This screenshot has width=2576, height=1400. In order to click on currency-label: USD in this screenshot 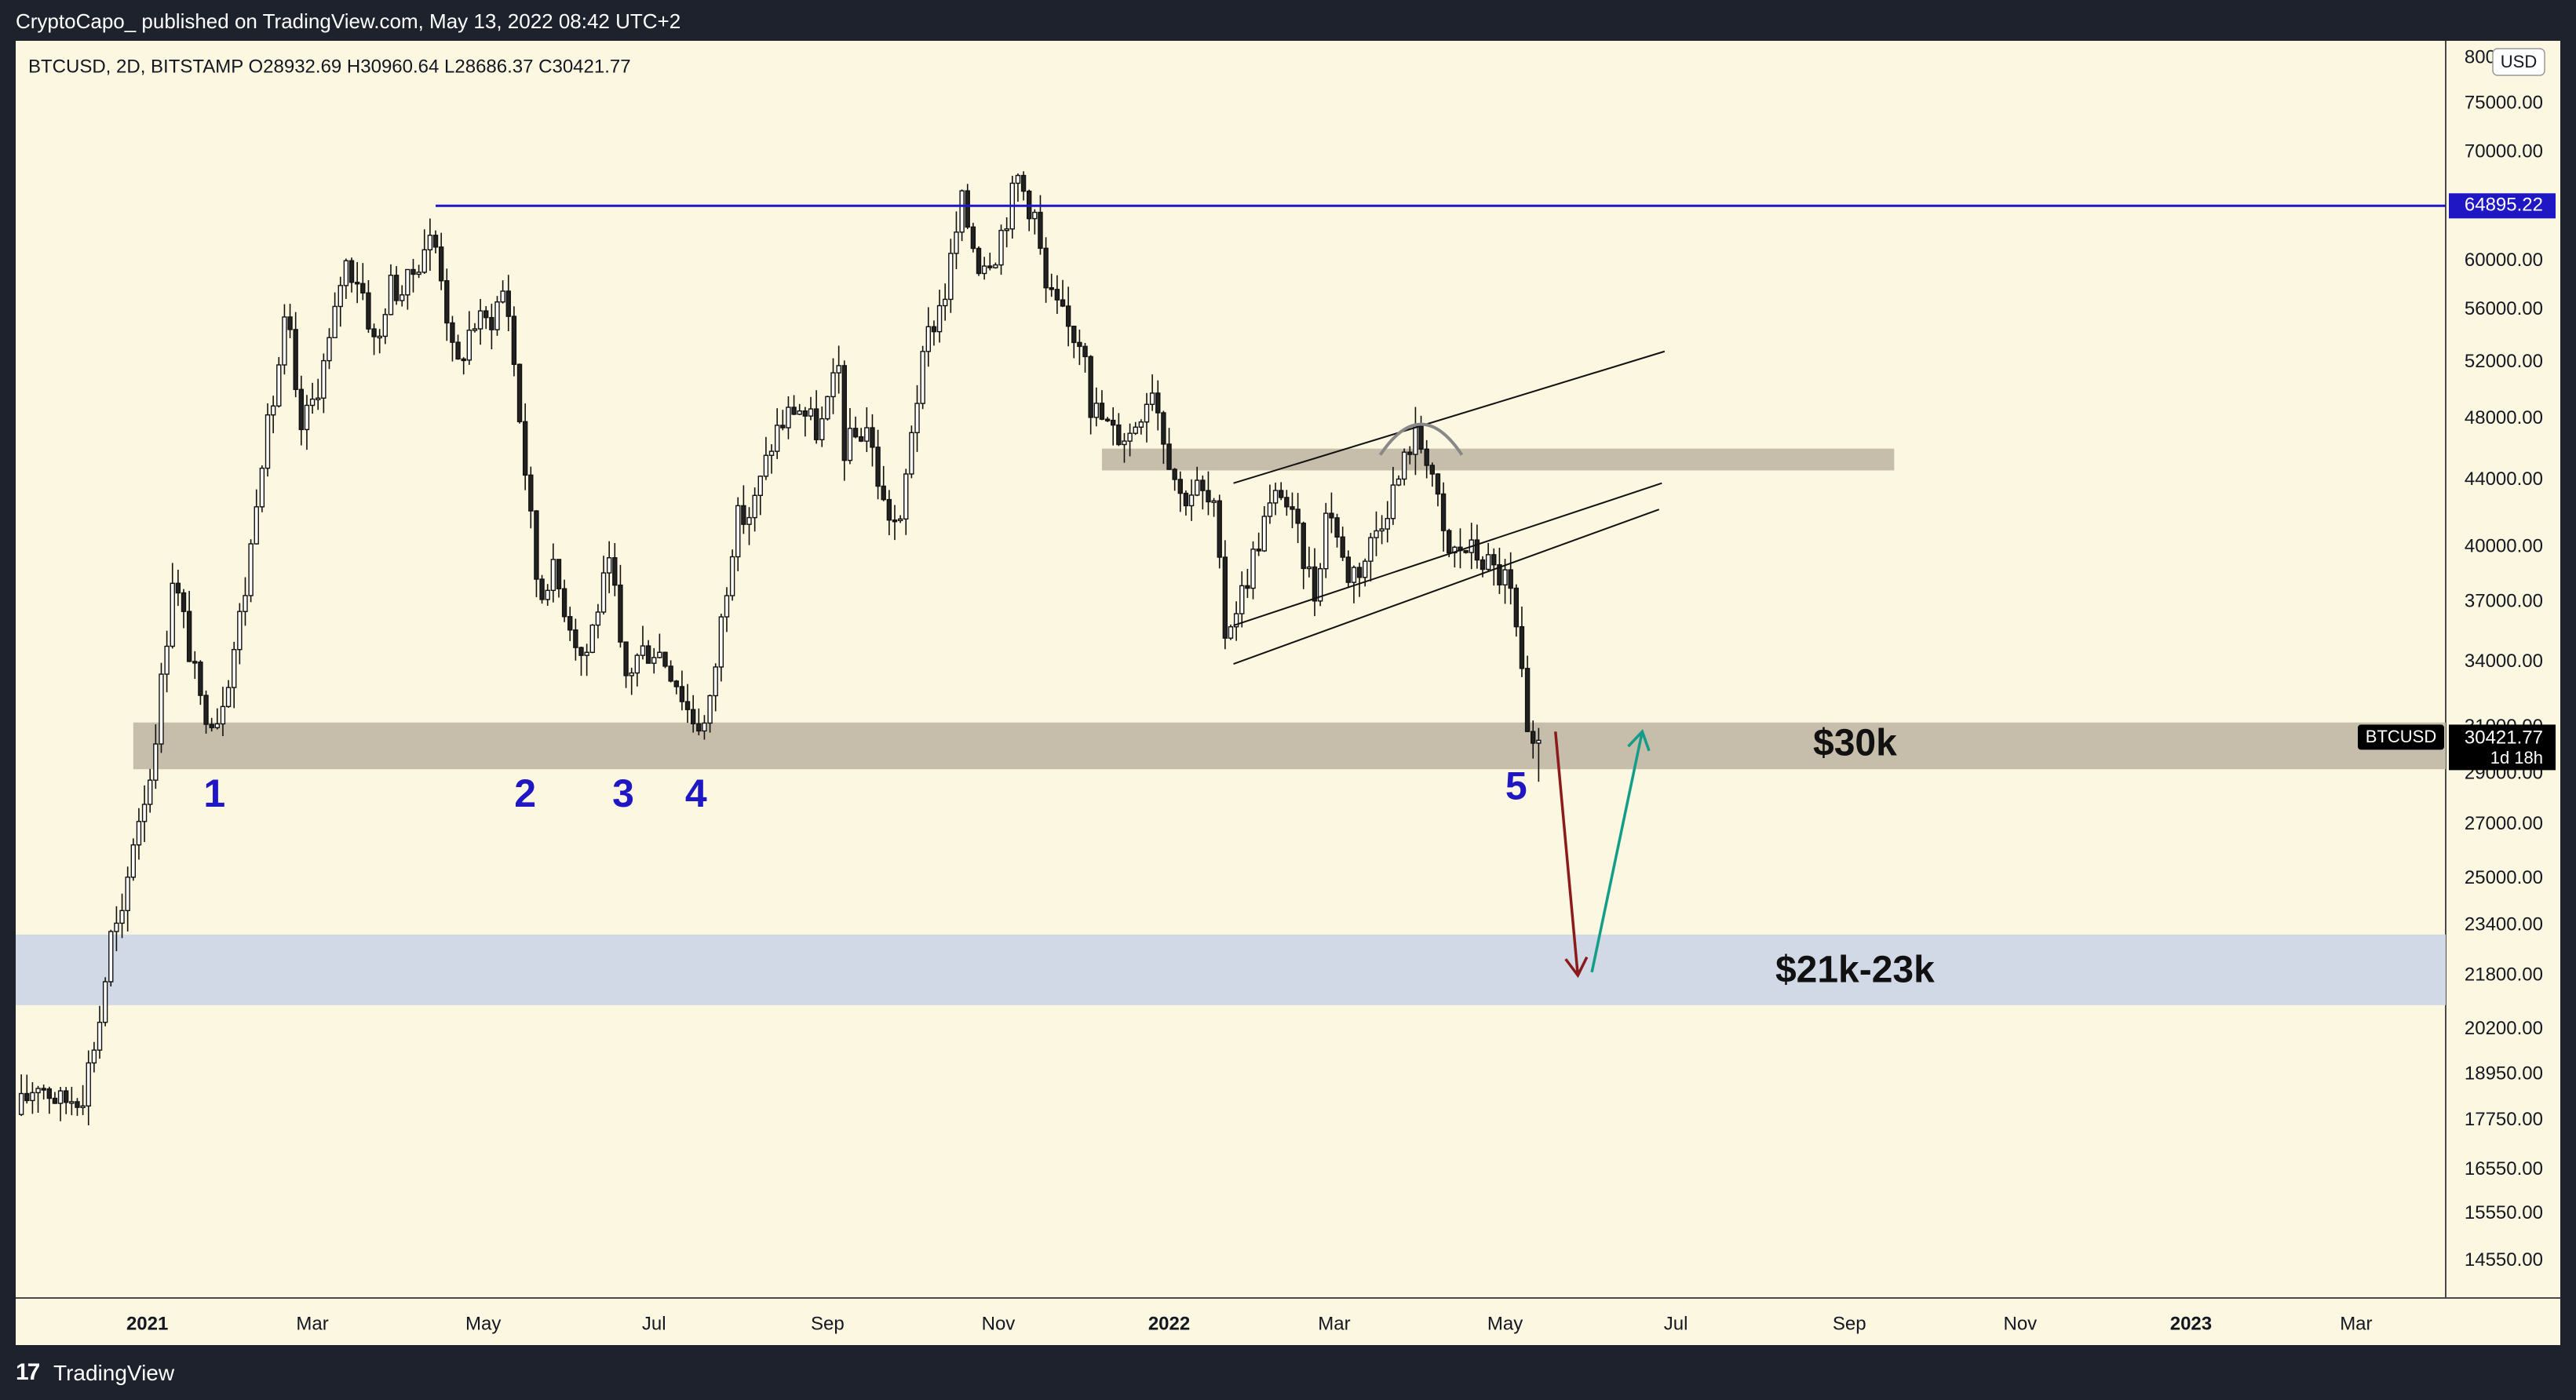, I will do `click(2519, 61)`.